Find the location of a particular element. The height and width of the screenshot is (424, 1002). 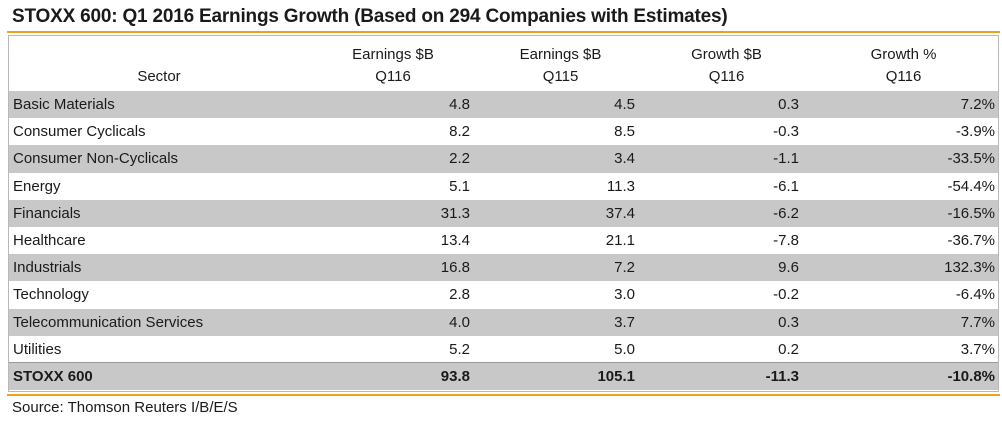

table-row: Consumer Cyclicals 8.2 8.5 -0.3 -3.9% is located at coordinates (503, 131).